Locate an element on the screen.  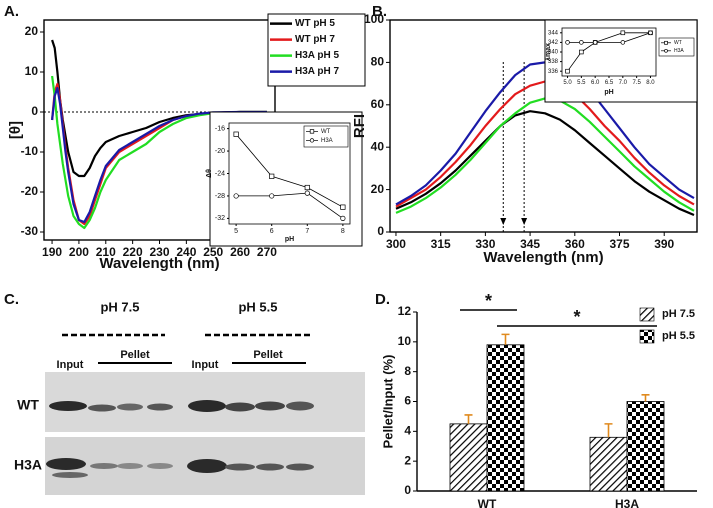
x-tick-label: 345 is located at coordinates (530, 244).